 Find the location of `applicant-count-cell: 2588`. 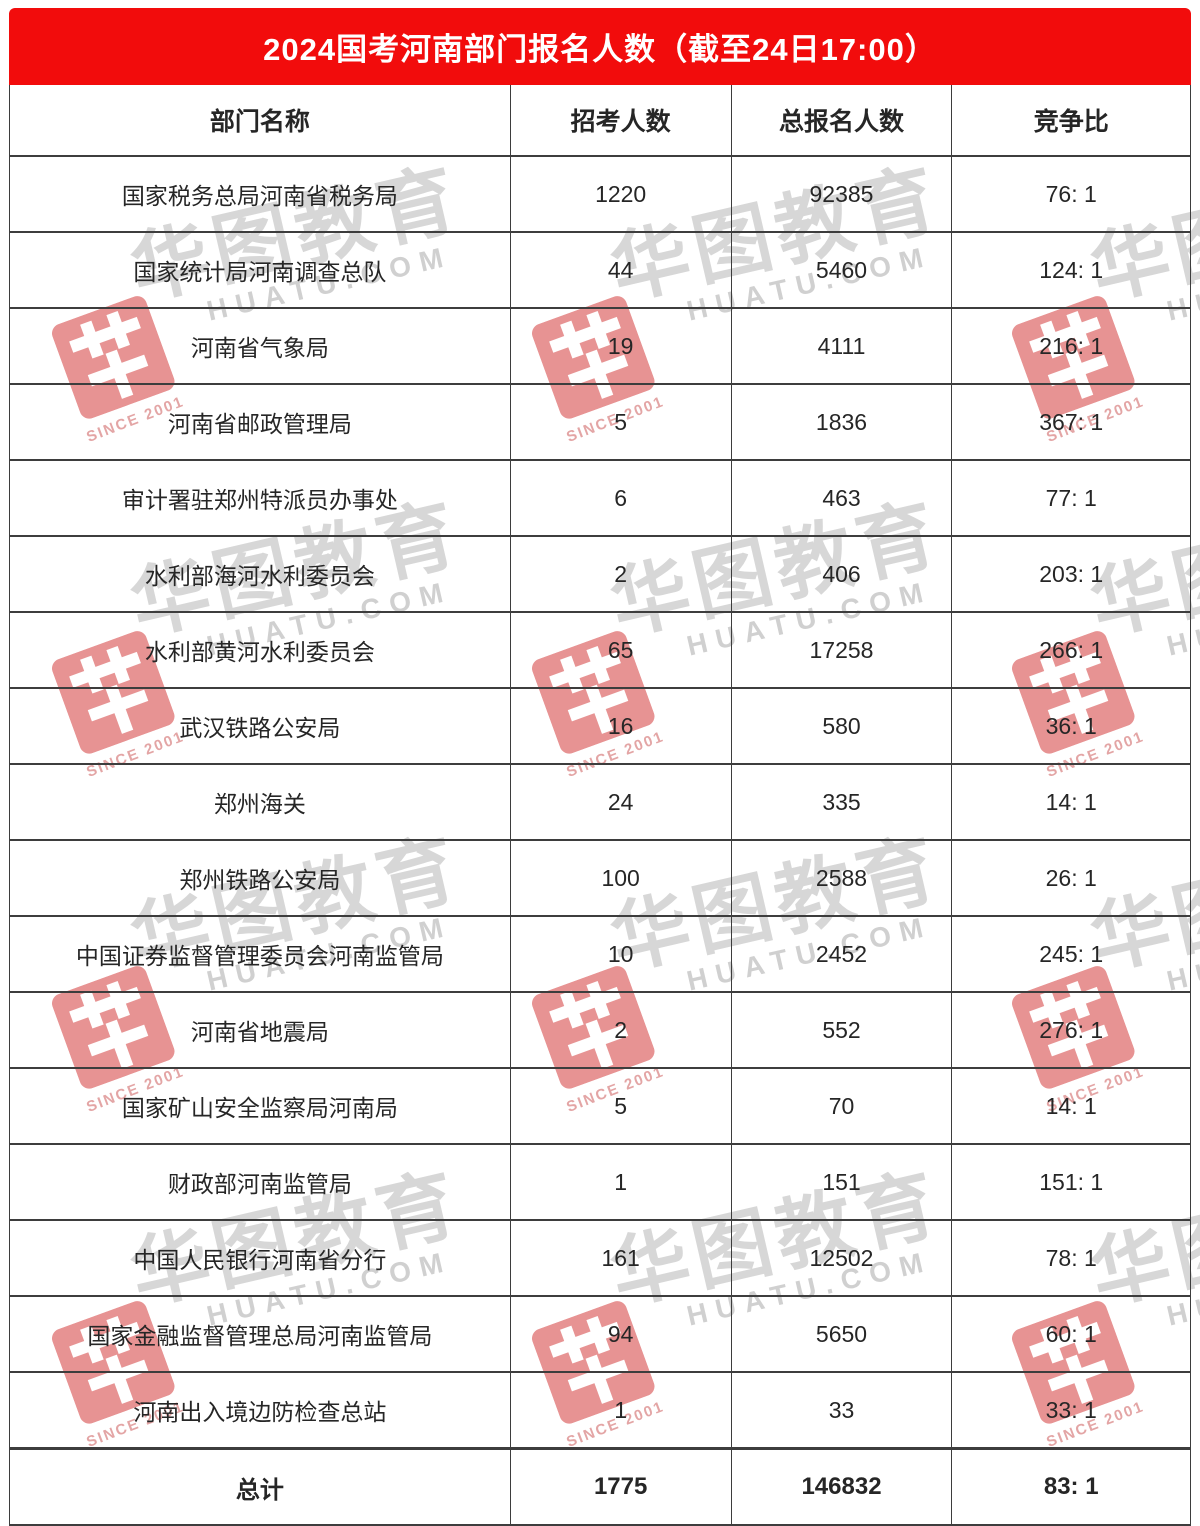

applicant-count-cell: 2588 is located at coordinates (841, 878).